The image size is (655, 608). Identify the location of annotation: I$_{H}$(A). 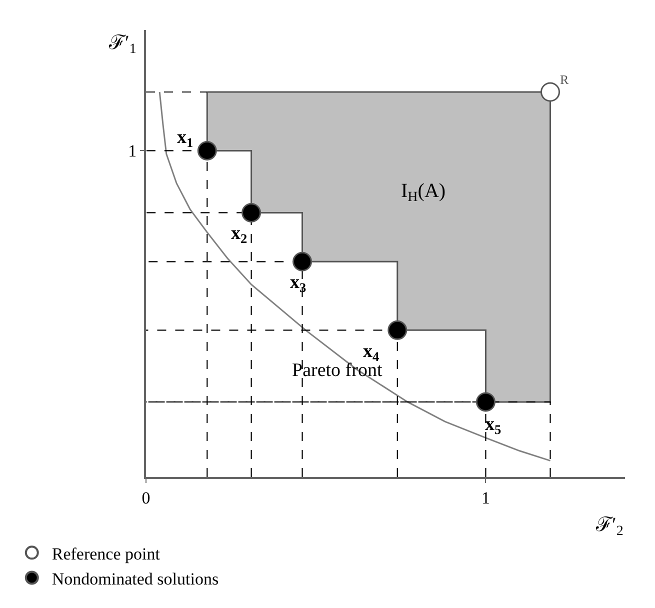
(423, 193).